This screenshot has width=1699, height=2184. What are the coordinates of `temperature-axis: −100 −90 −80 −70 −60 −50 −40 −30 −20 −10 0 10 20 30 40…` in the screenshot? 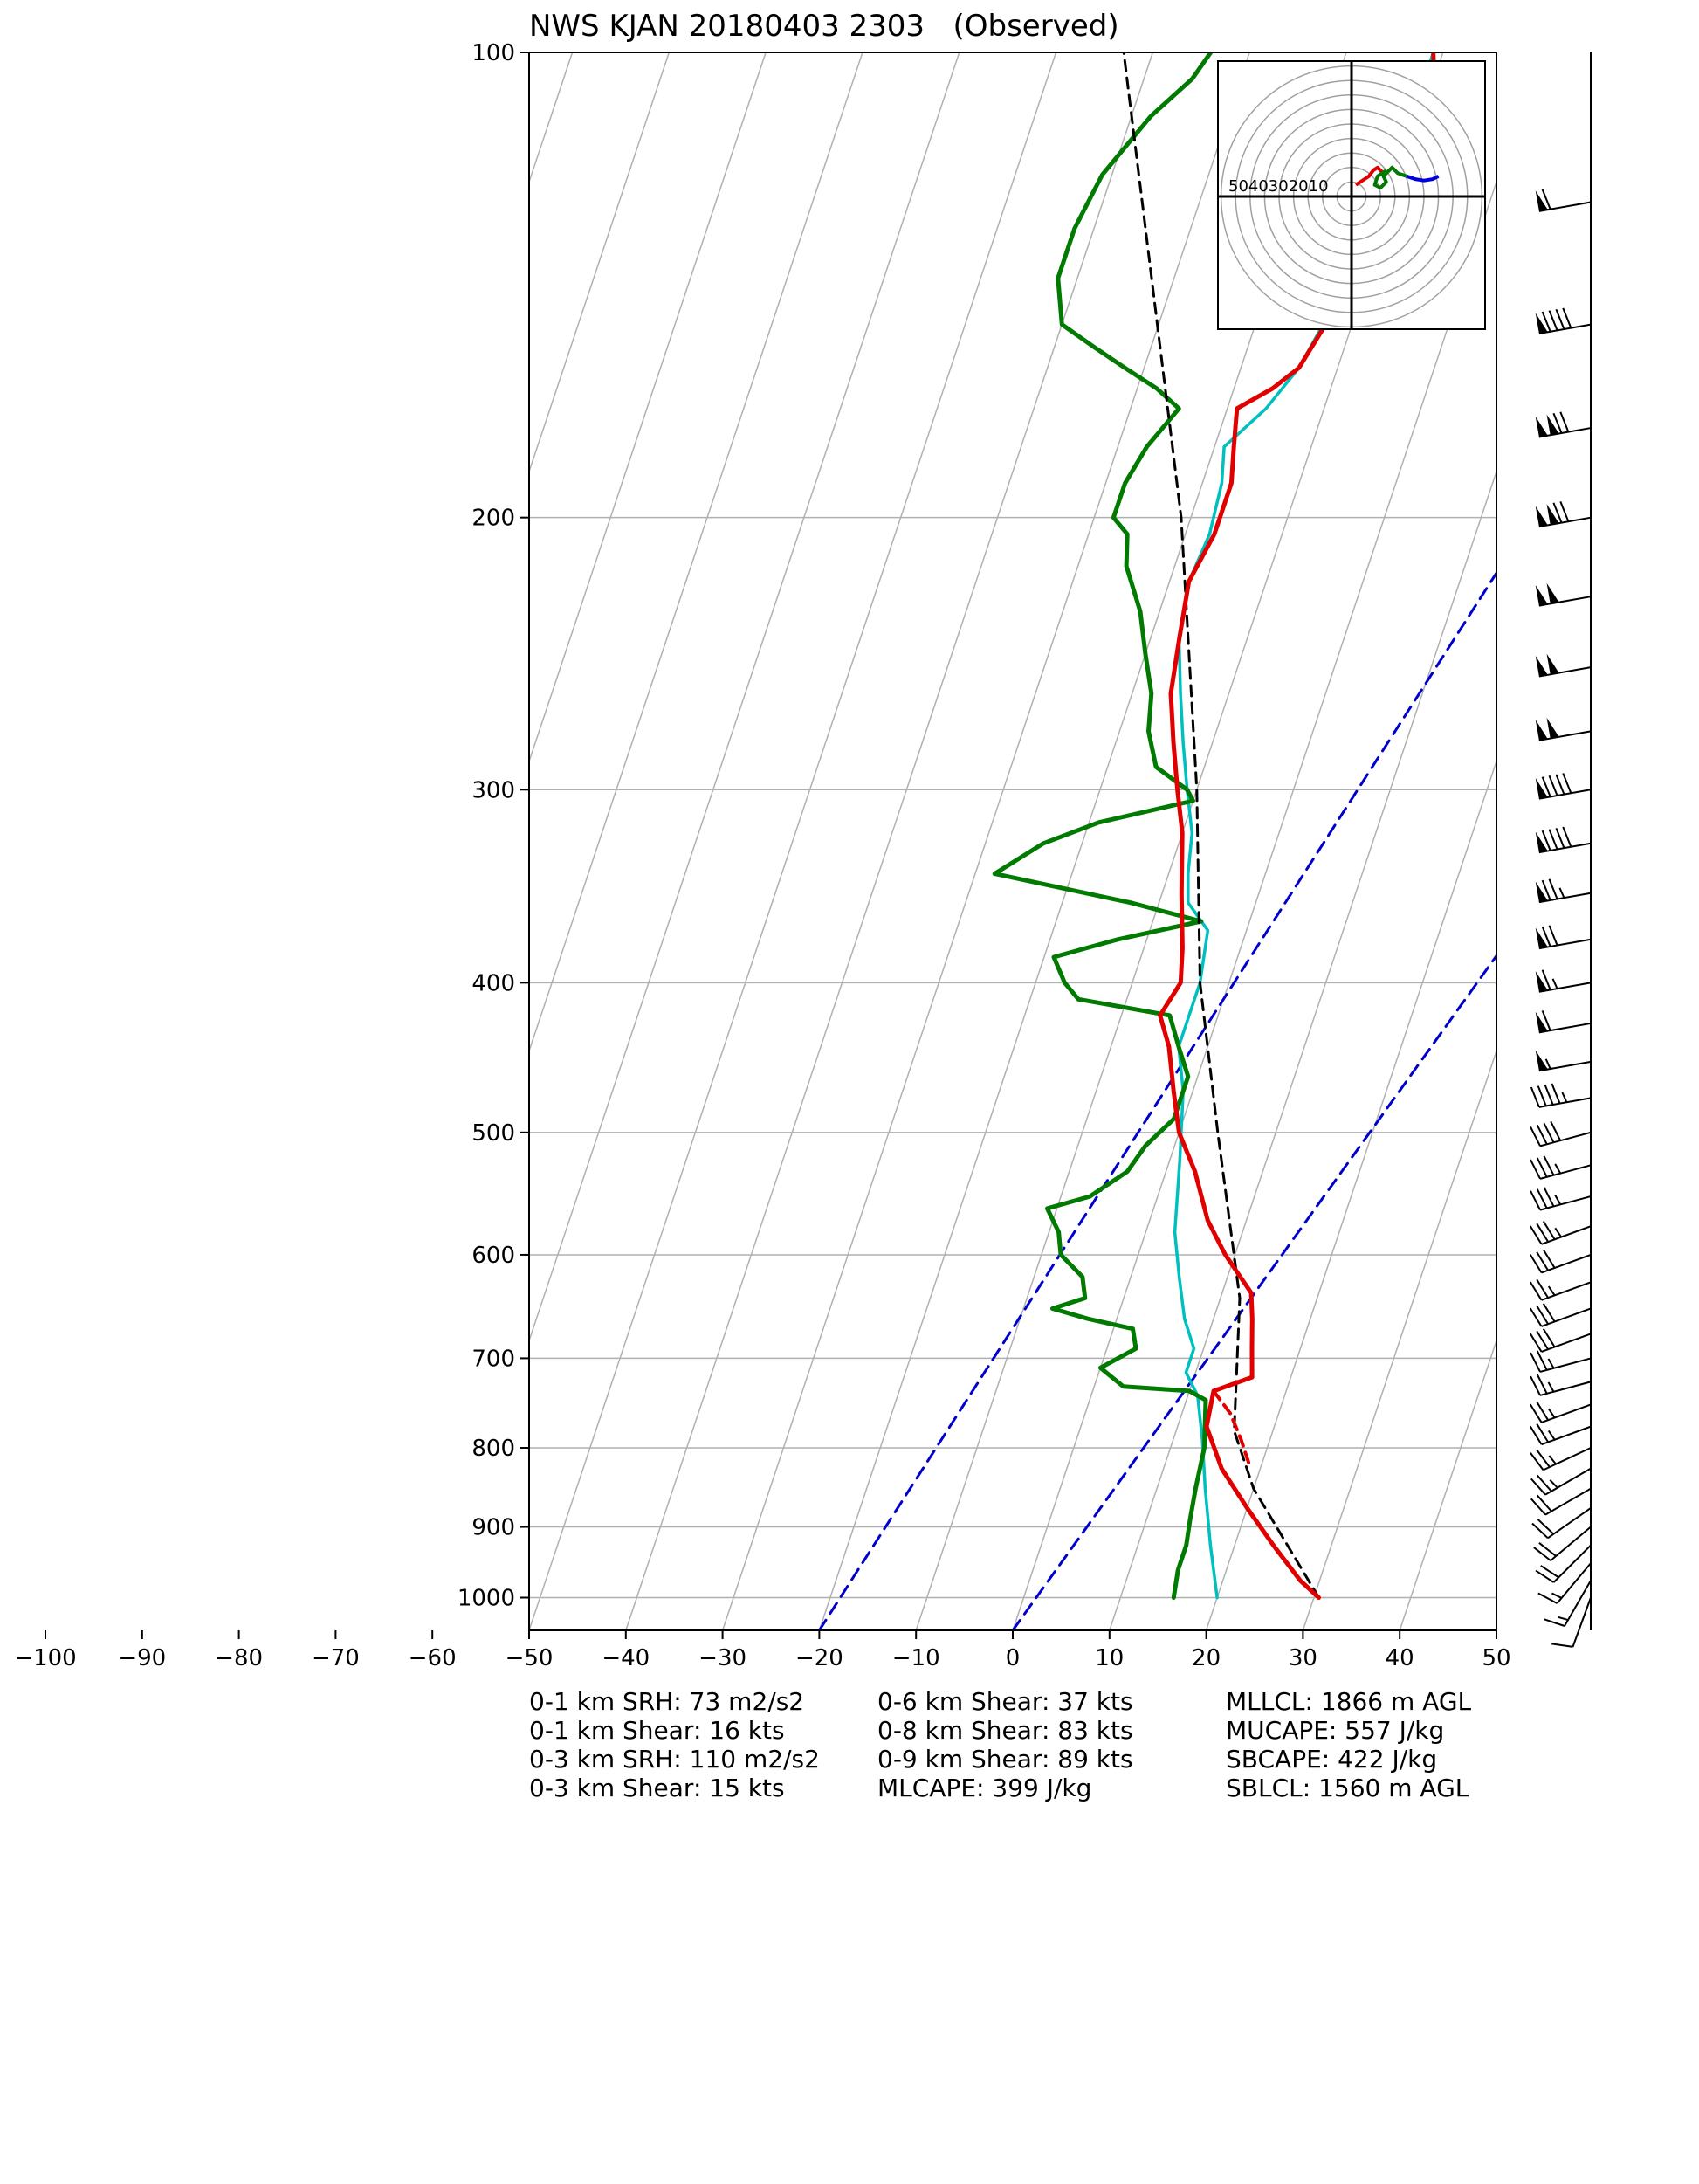 It's located at (762, 1650).